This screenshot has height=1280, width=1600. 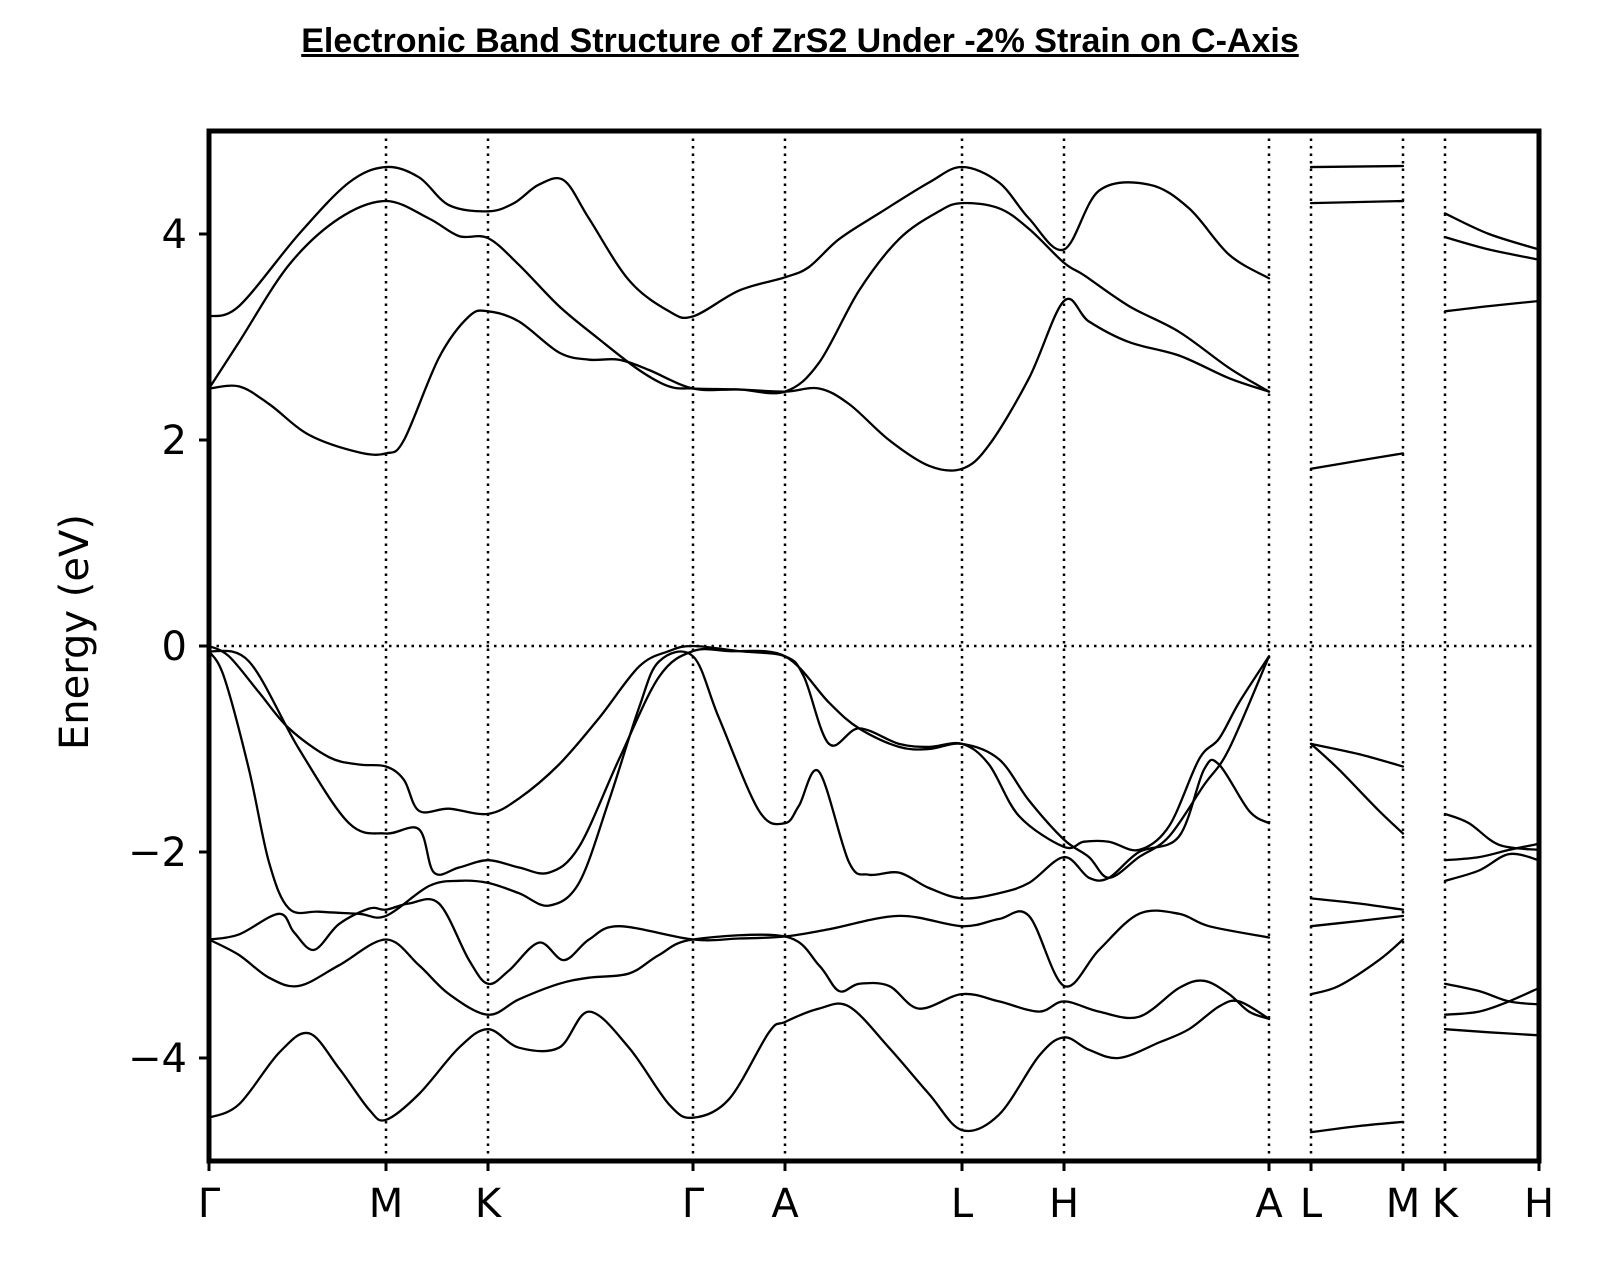 What do you see at coordinates (157, 1059) in the screenshot?
I see `y-tick-label: −4` at bounding box center [157, 1059].